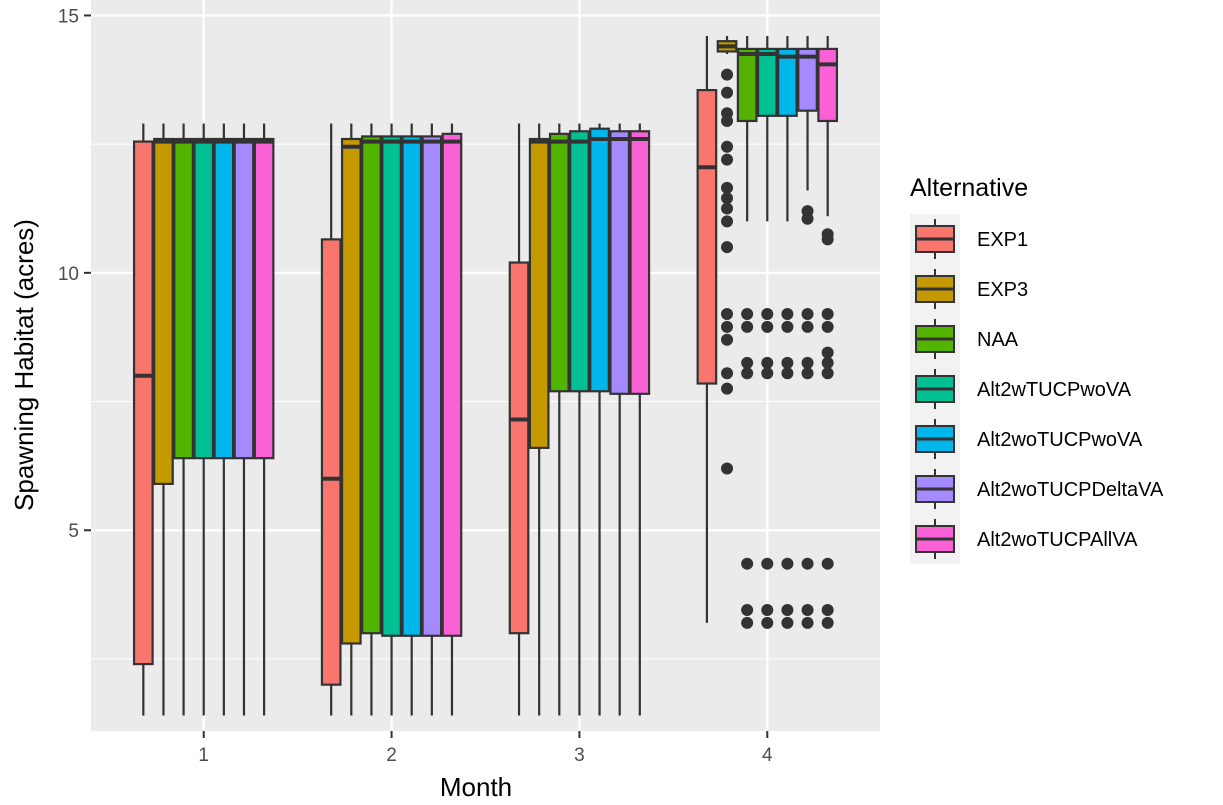  I want to click on legend-label: EXP1, so click(1002, 240).